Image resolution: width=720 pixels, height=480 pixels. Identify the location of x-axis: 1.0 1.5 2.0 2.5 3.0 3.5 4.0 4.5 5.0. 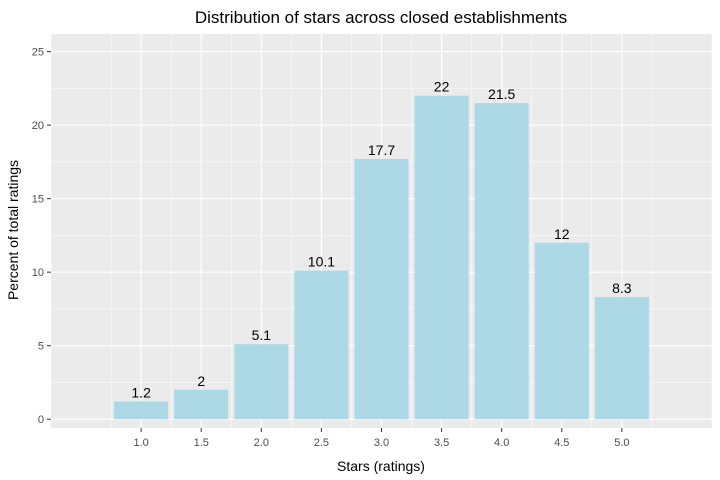
(381, 438).